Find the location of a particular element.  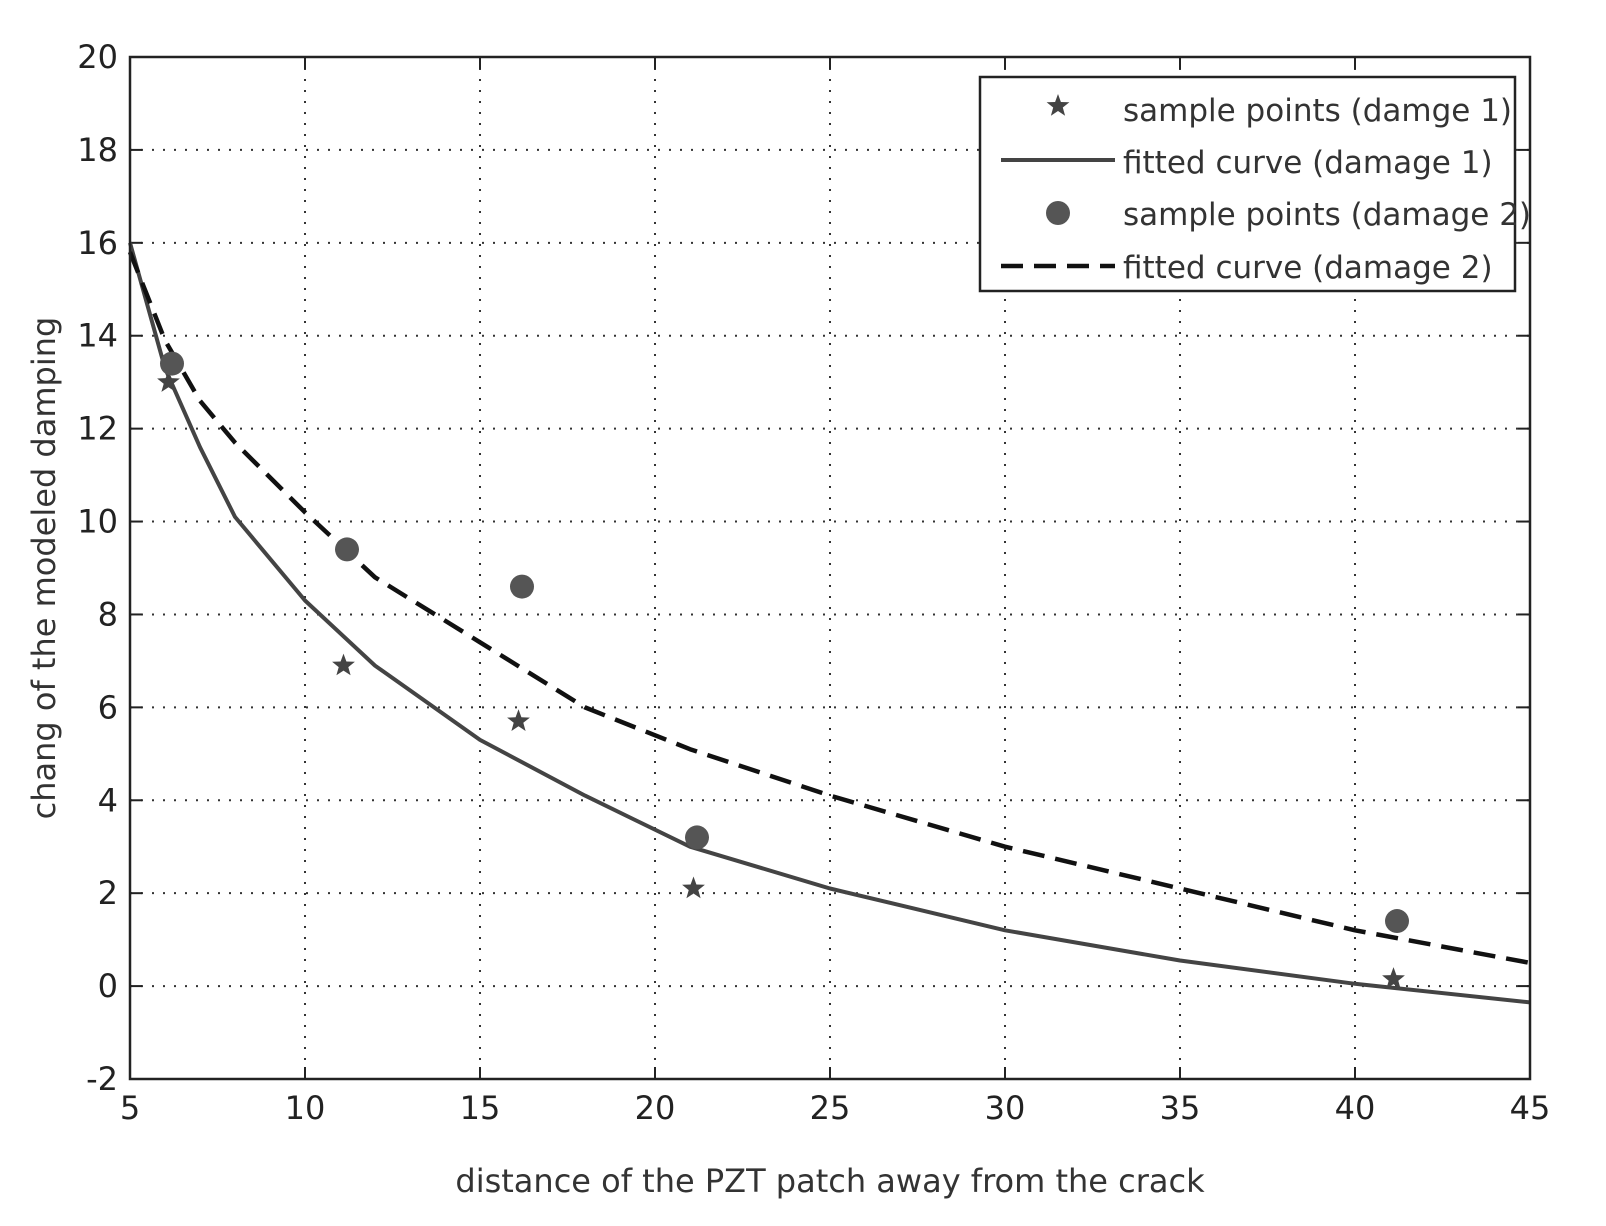

legend-label-fitted-damage-1: fitted curve (damage 1) is located at coordinates (1308, 163).